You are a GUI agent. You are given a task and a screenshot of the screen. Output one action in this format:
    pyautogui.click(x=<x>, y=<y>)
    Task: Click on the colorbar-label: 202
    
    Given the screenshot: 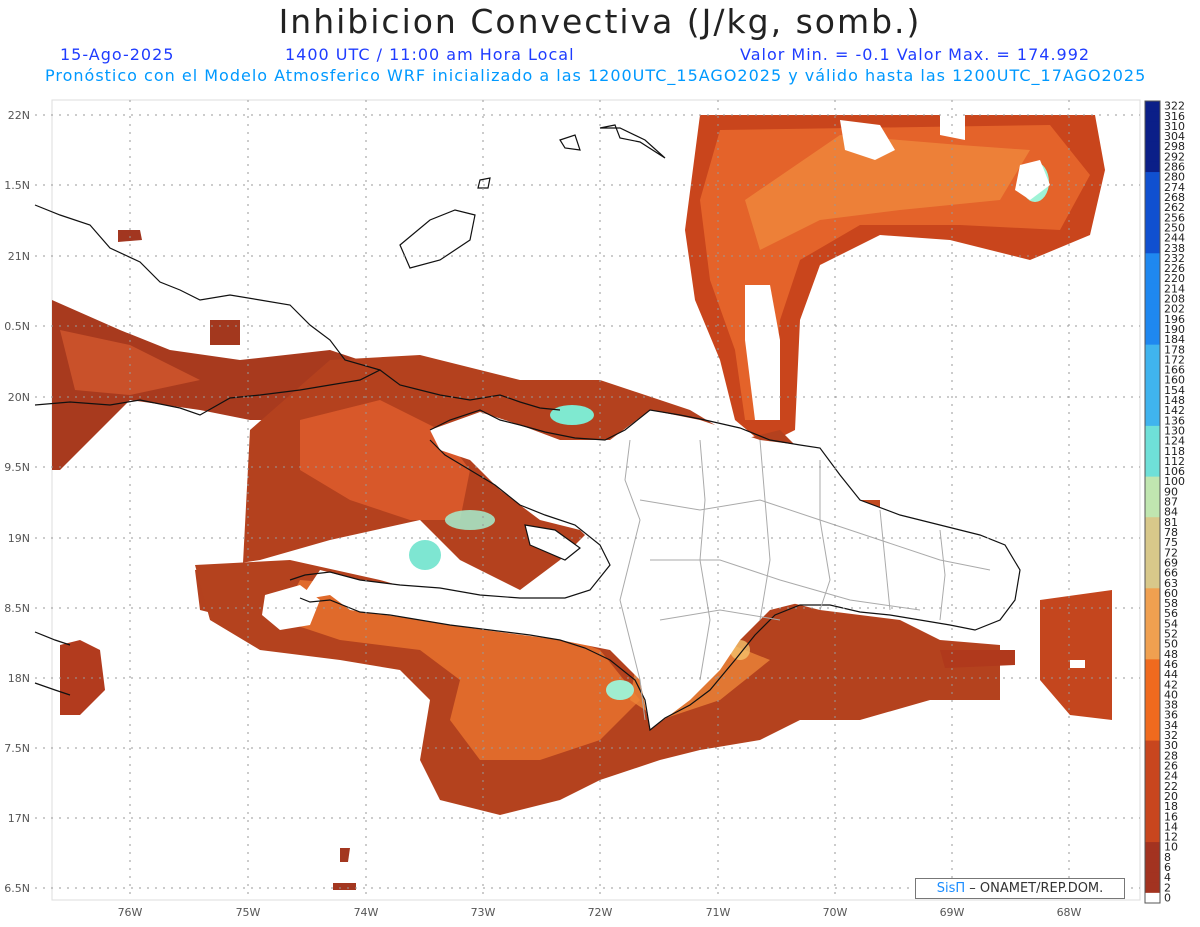 What is the action you would take?
    pyautogui.click(x=1174, y=309)
    